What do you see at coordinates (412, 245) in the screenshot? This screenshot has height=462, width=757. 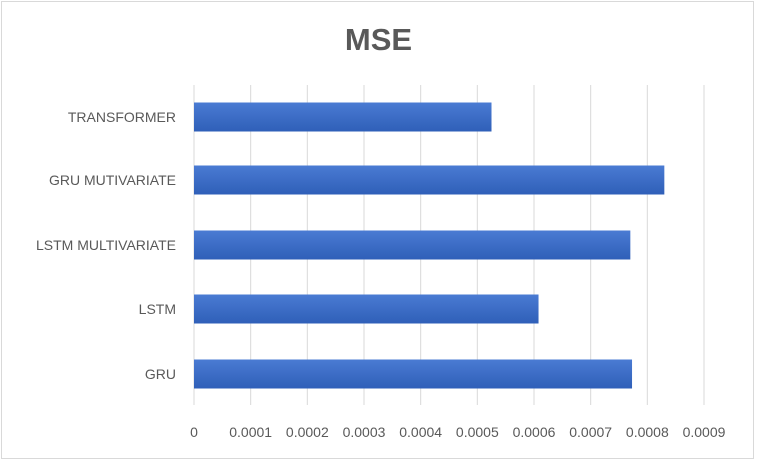 I see `bar-lstm-multivariate` at bounding box center [412, 245].